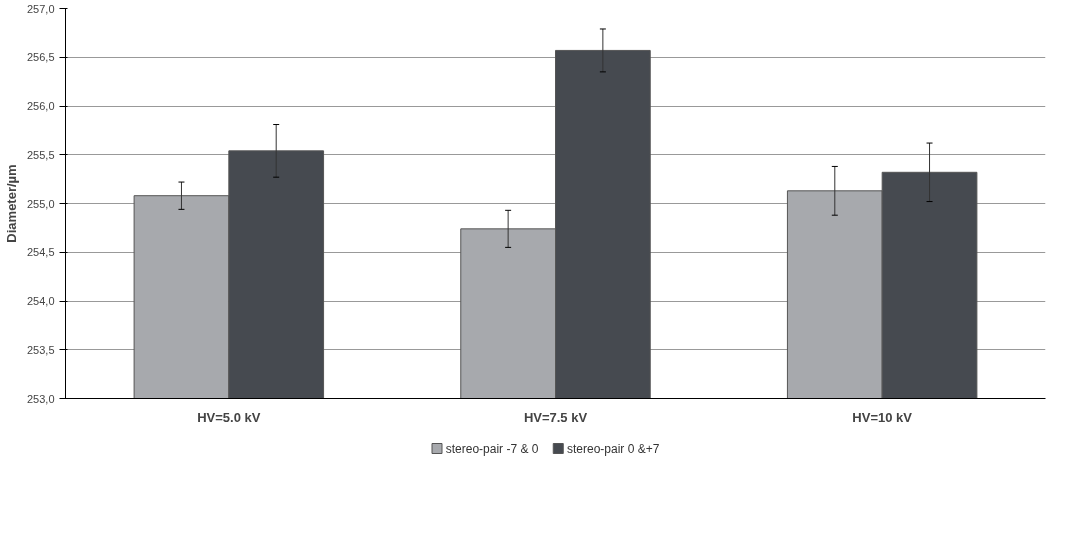  I want to click on y-tick-label: 256,0, so click(40, 106).